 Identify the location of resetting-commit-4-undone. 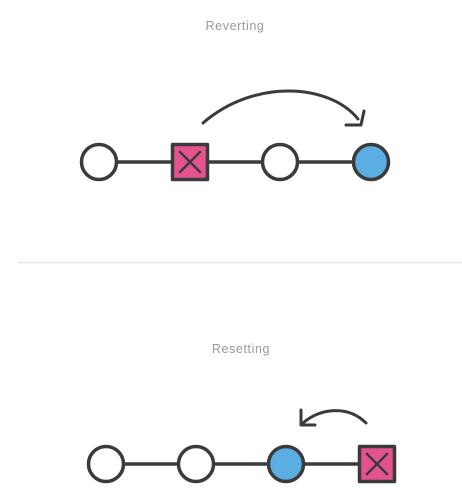
(377, 464).